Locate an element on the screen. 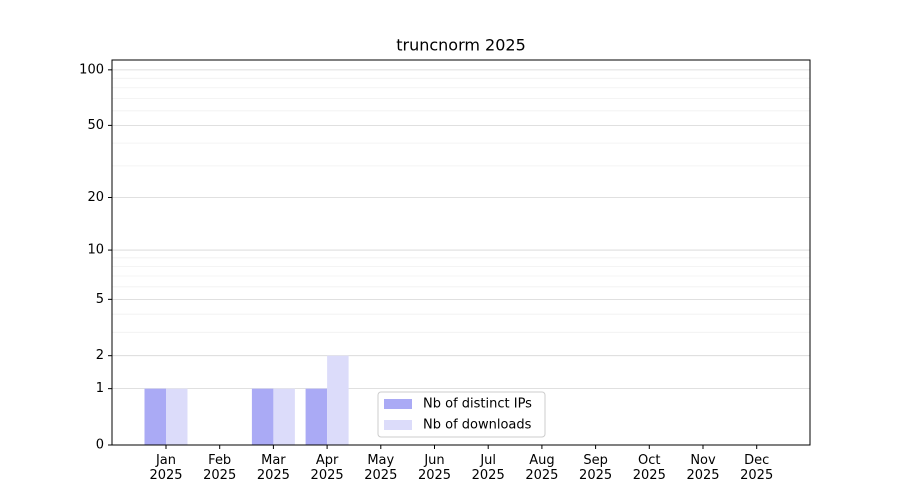 The width and height of the screenshot is (900, 500). x-tick-label: Nov 2025 is located at coordinates (703, 468).